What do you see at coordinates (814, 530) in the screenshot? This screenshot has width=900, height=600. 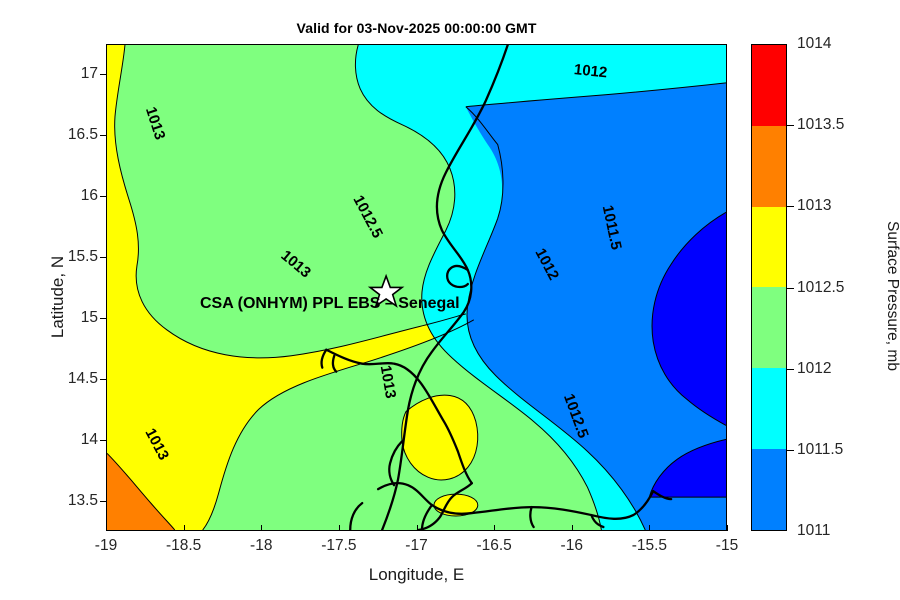 I see `colorbar-tick-label: 1011` at bounding box center [814, 530].